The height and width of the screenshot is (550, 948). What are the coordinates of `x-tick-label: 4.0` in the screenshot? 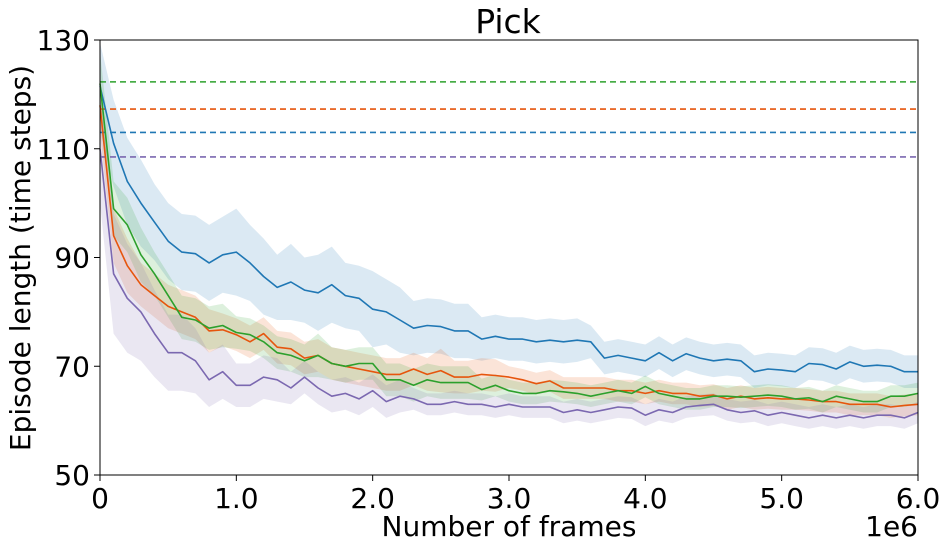 It's located at (645, 498).